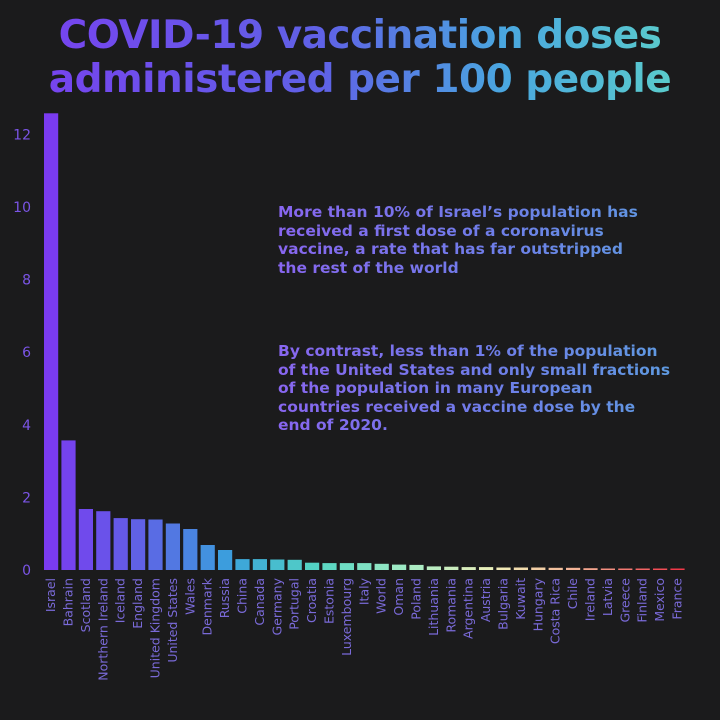 The width and height of the screenshot is (720, 720). Describe the element at coordinates (572, 594) in the screenshot. I see `x-tick-label: Chile` at that location.